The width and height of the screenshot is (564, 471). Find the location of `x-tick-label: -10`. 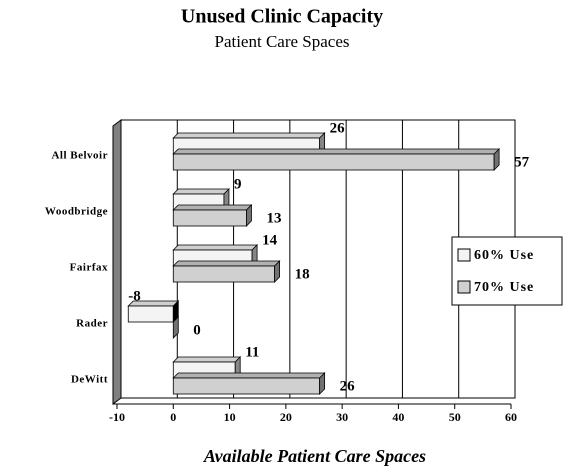

x-tick-label: -10 is located at coordinates (117, 417).